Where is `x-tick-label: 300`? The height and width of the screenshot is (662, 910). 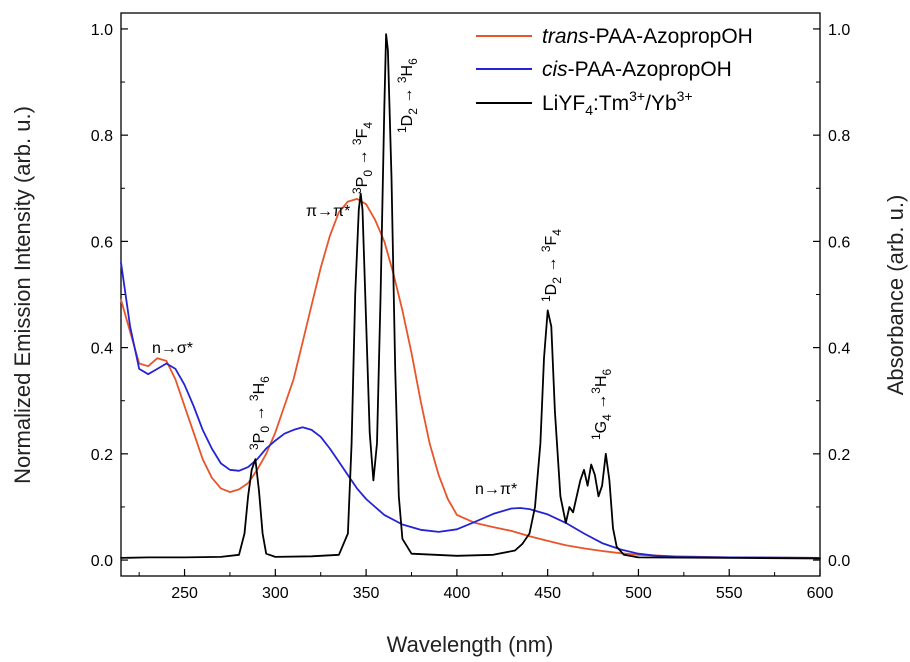
x-tick-label: 300 is located at coordinates (275, 593).